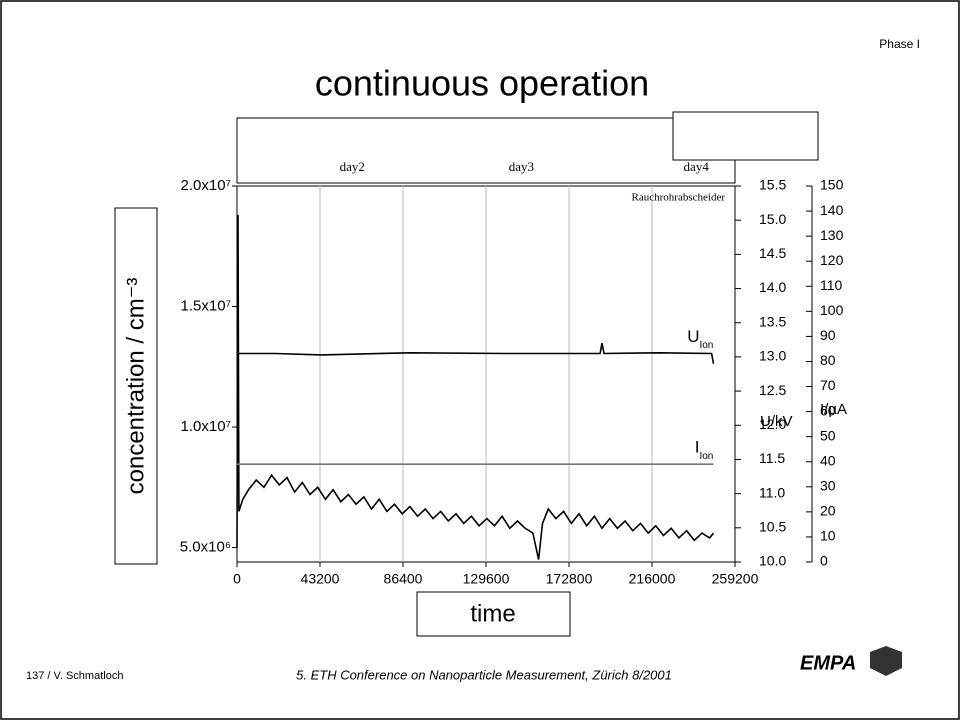  What do you see at coordinates (772, 492) in the screenshot?
I see `y2-tick-label: 11.0` at bounding box center [772, 492].